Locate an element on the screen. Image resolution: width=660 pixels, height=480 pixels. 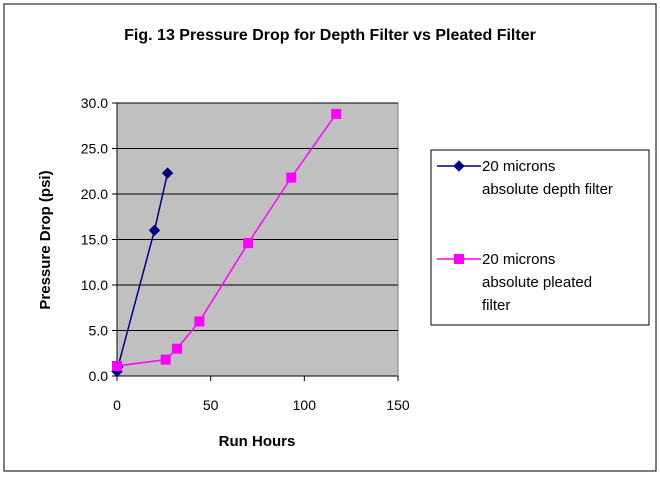
legend-box is located at coordinates (540, 237).